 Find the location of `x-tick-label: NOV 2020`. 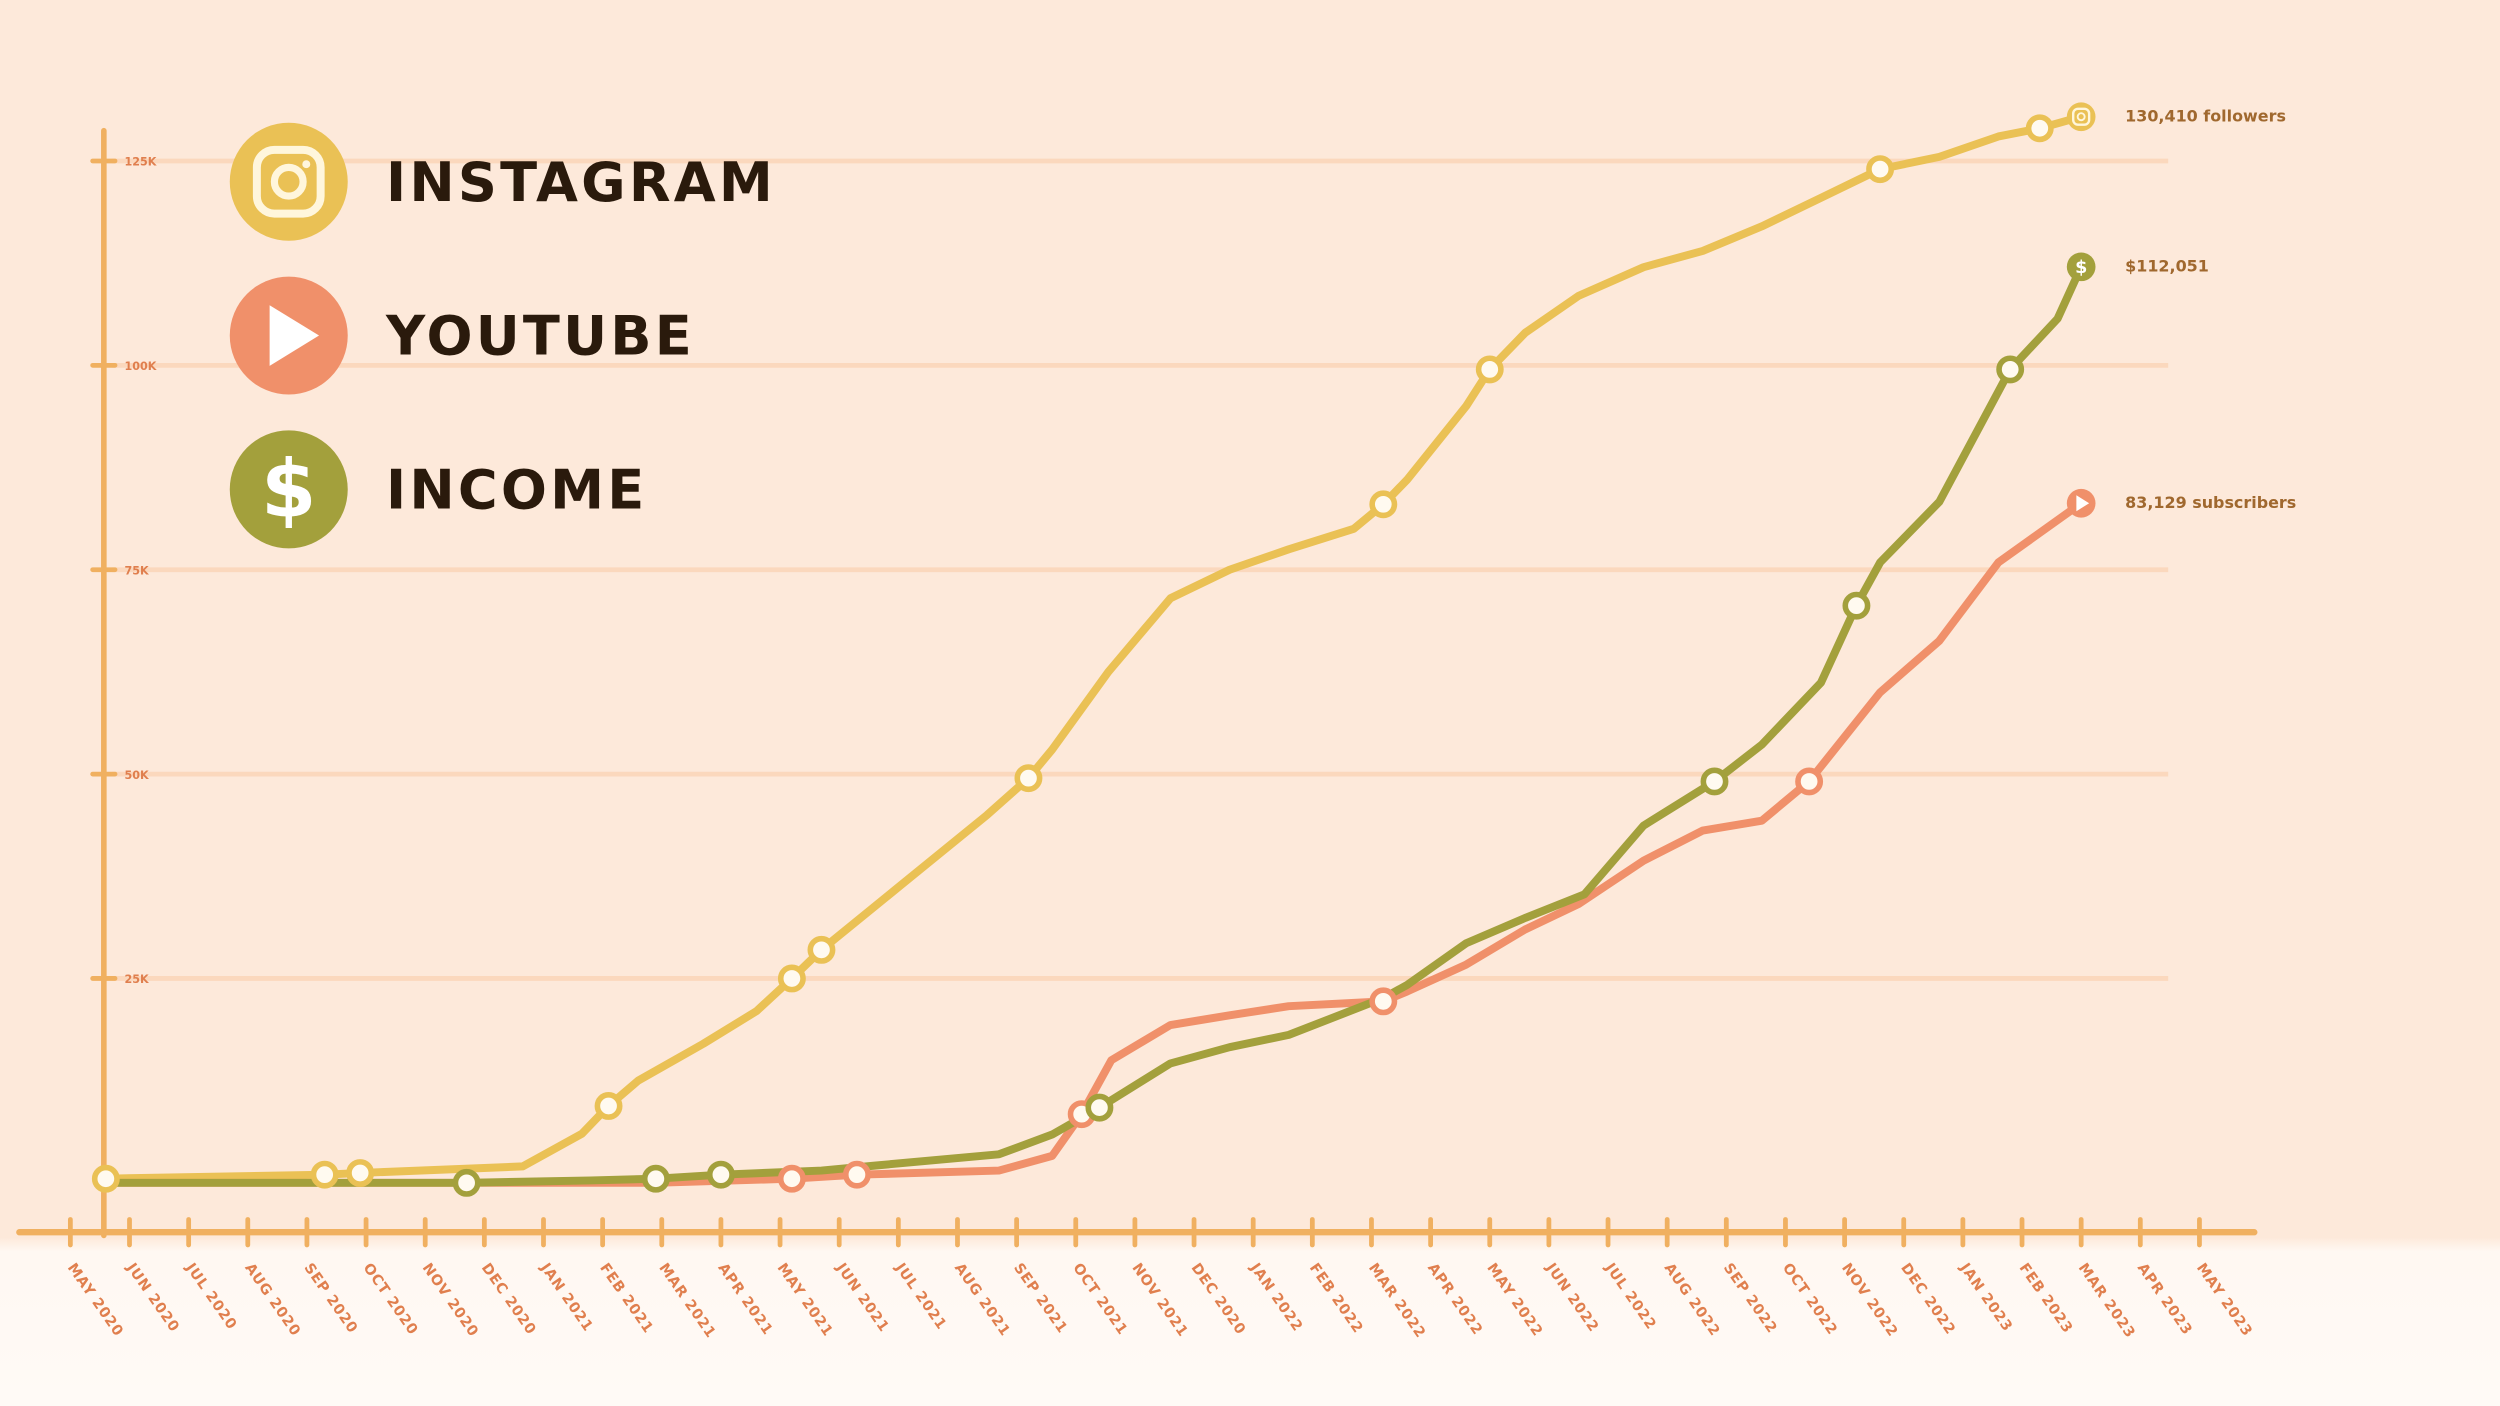

x-tick-label: NOV 2020 is located at coordinates (450, 1300).